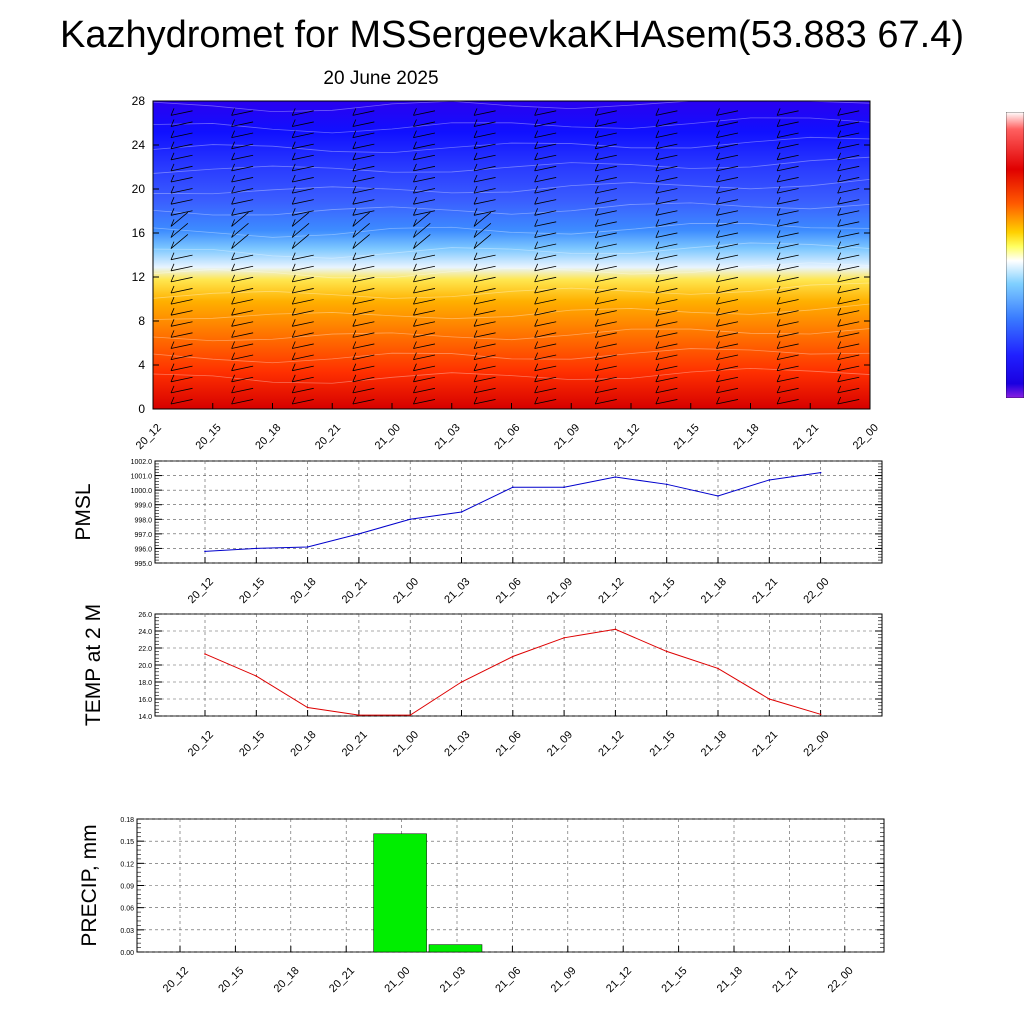  Describe the element at coordinates (627, 437) in the screenshot. I see `x-tick-label: 21_12` at that location.